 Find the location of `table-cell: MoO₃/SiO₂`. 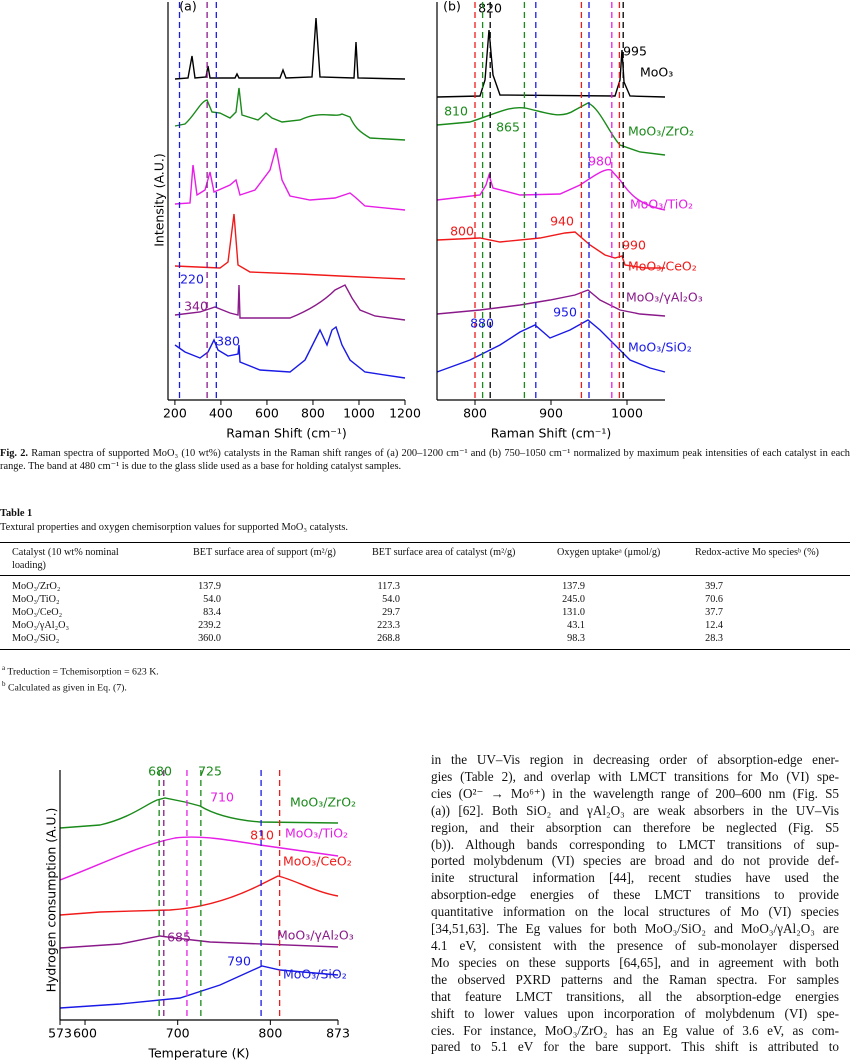

table-cell: MoO₃/SiO₂ is located at coordinates (90, 641).